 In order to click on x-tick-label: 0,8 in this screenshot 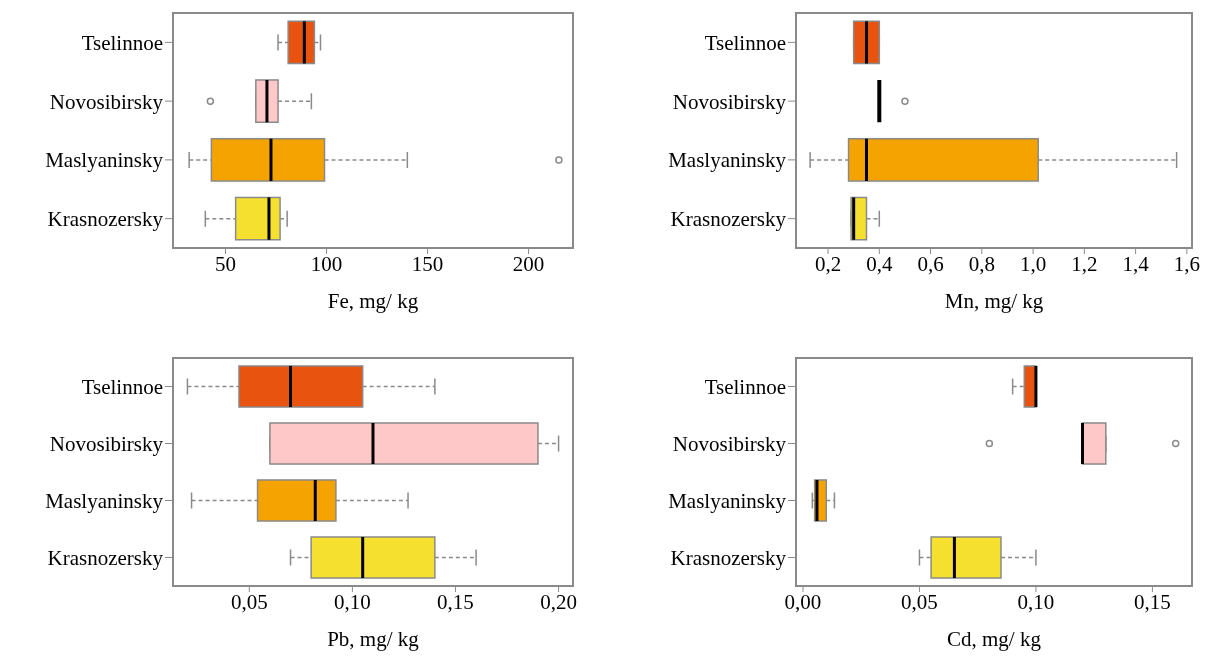, I will do `click(981, 263)`.